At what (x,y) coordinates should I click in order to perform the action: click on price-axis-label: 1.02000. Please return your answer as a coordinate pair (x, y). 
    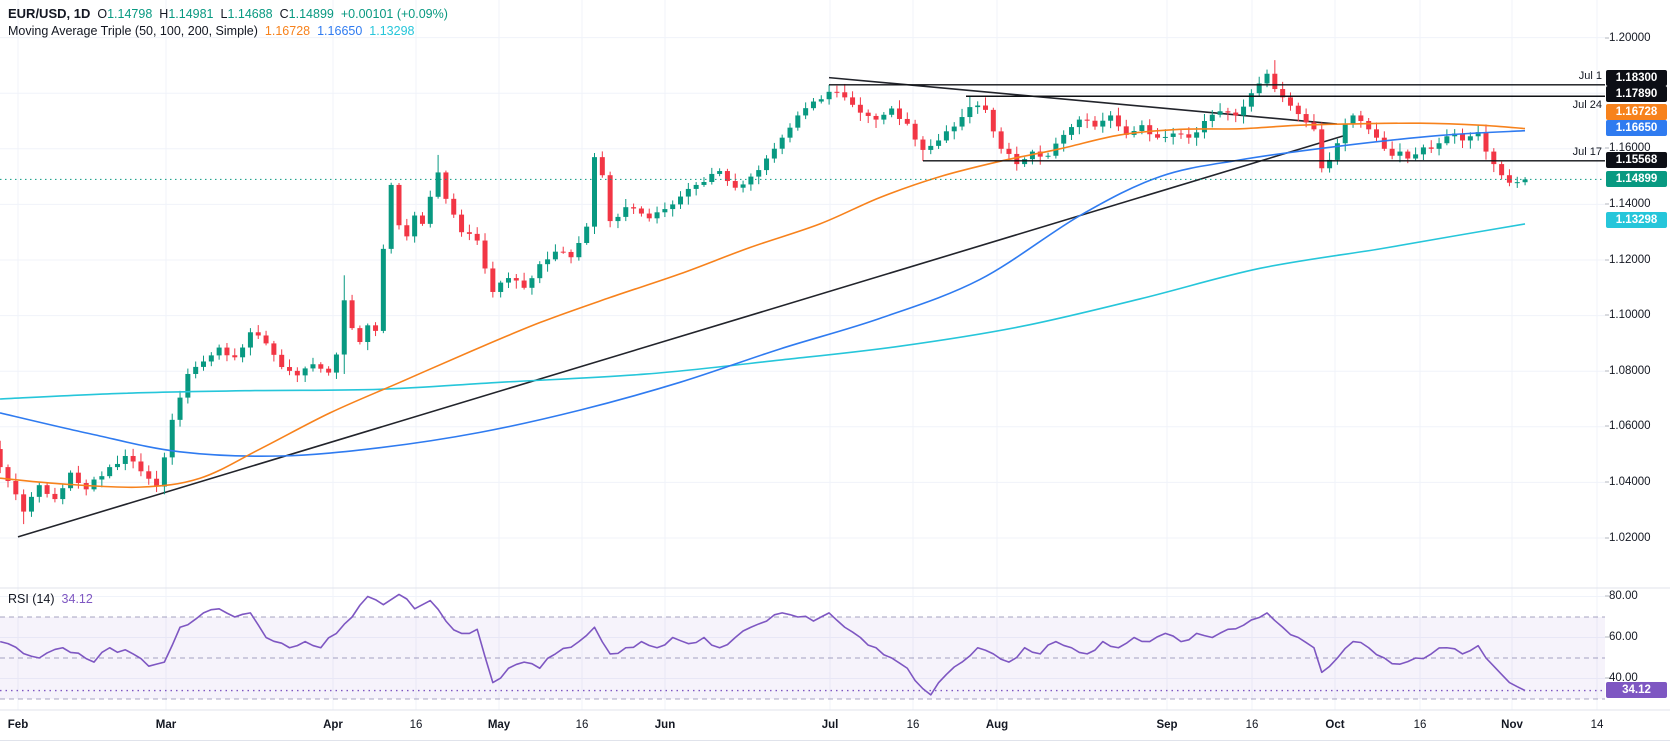
    Looking at the image, I should click on (1630, 538).